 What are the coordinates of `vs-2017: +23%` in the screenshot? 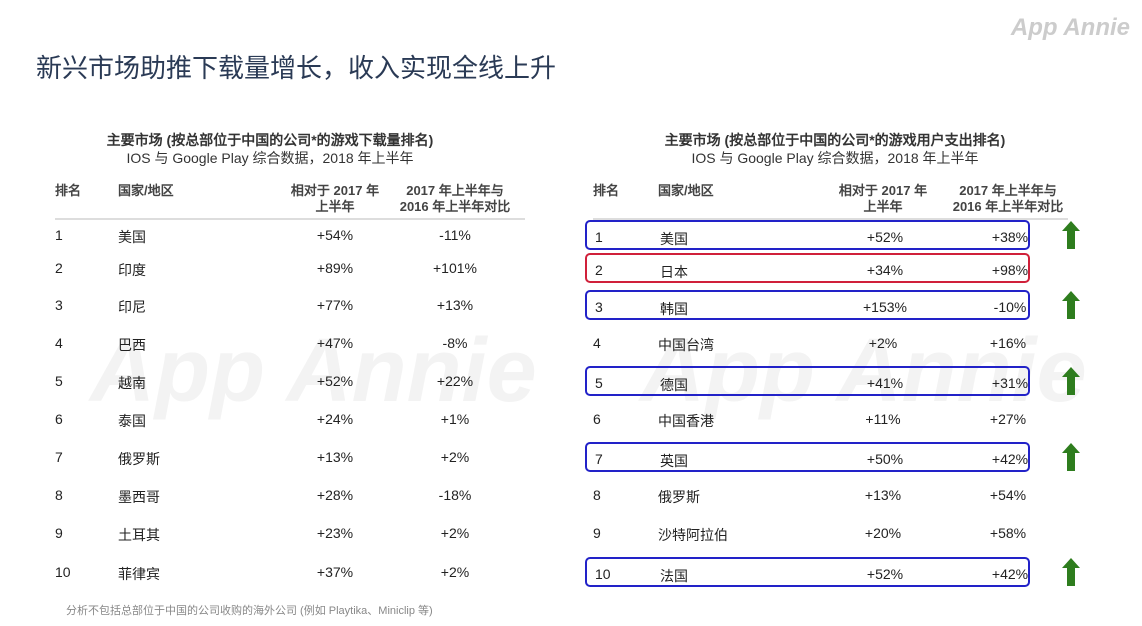 It's located at (335, 533).